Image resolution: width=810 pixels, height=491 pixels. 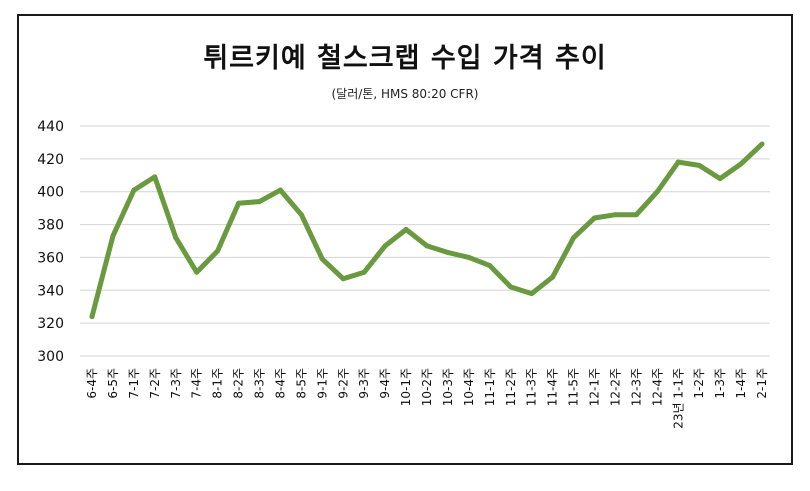 I want to click on x-tick-label: 12-3주, so click(x=636, y=387).